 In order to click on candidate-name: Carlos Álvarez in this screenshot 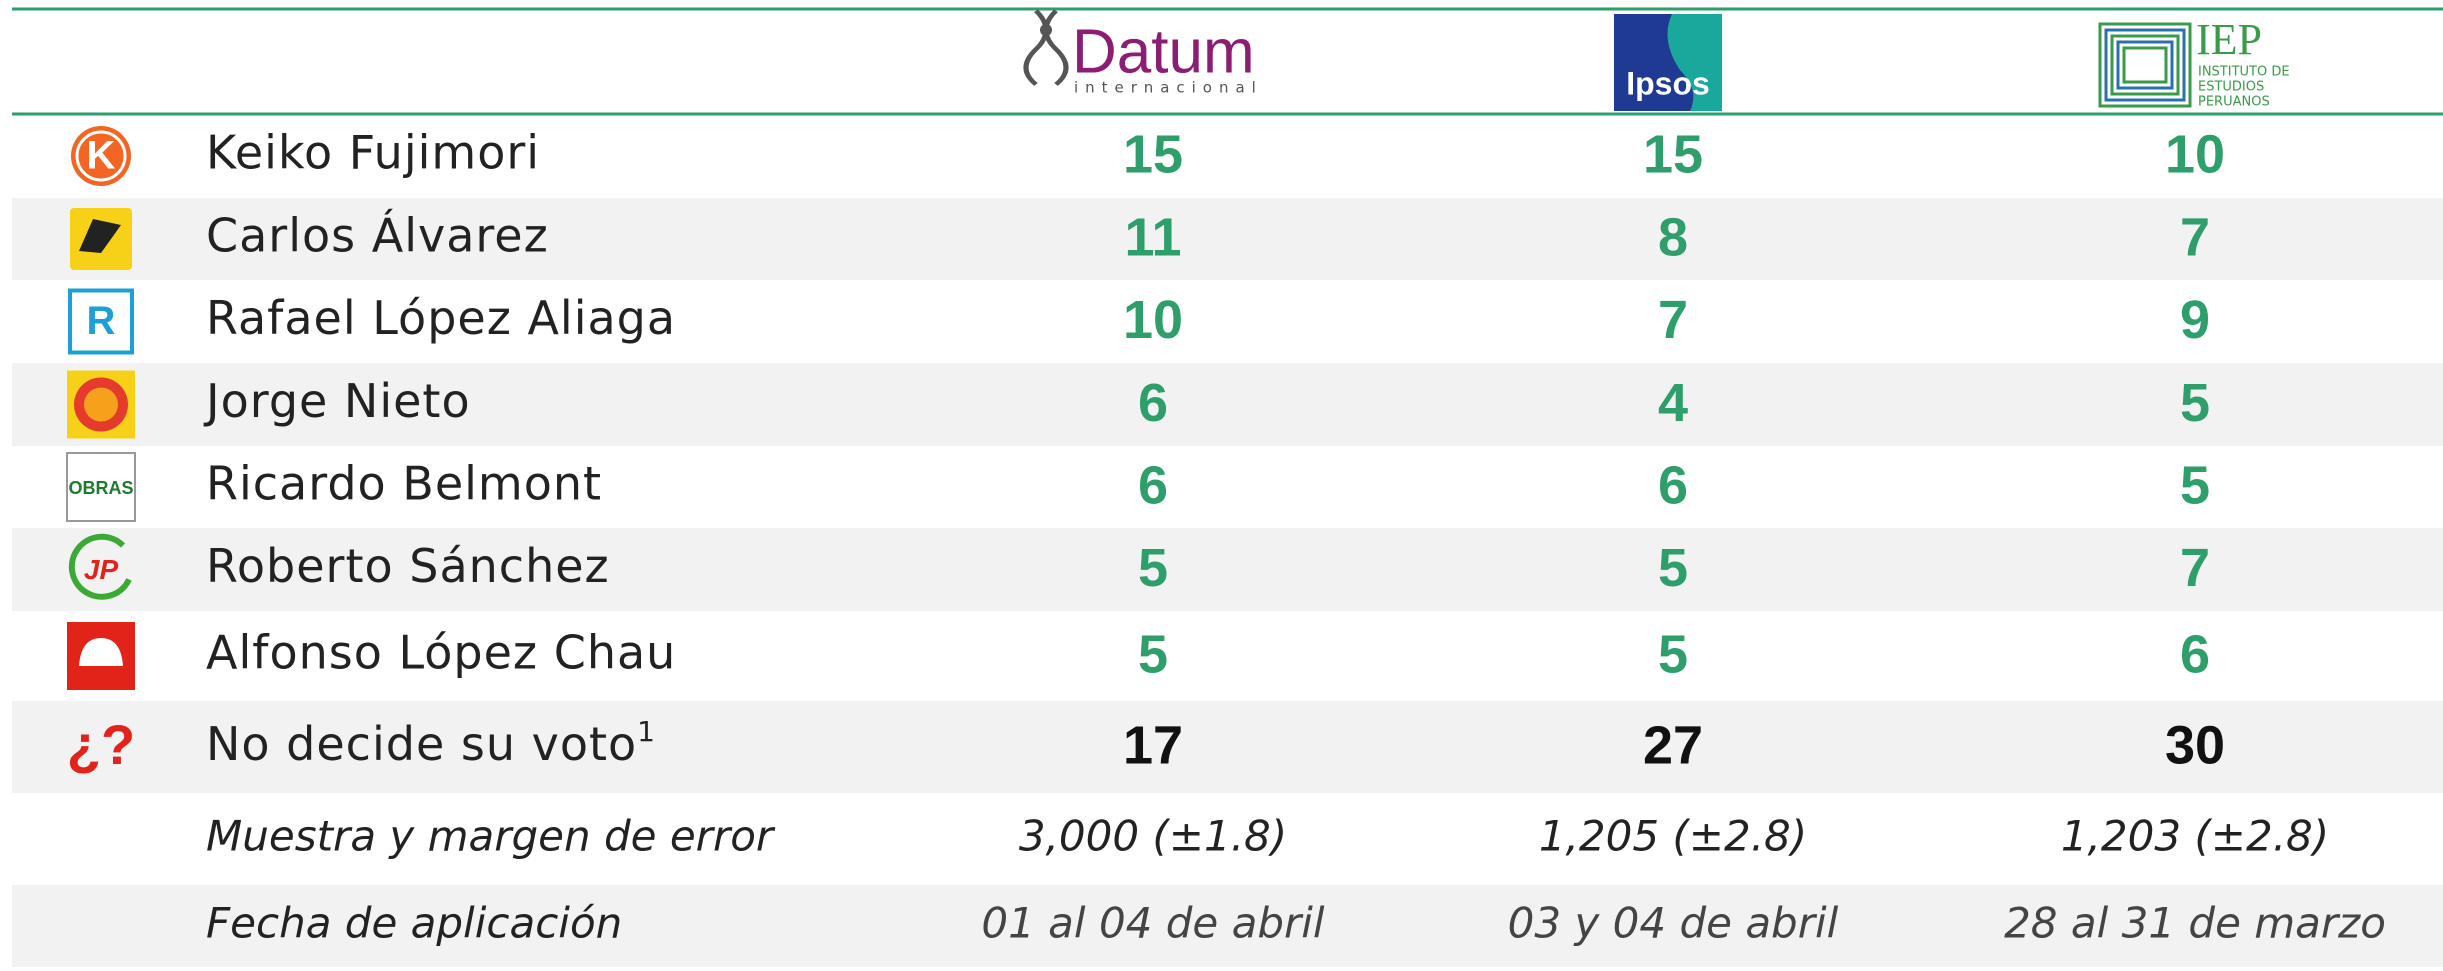, I will do `click(377, 236)`.